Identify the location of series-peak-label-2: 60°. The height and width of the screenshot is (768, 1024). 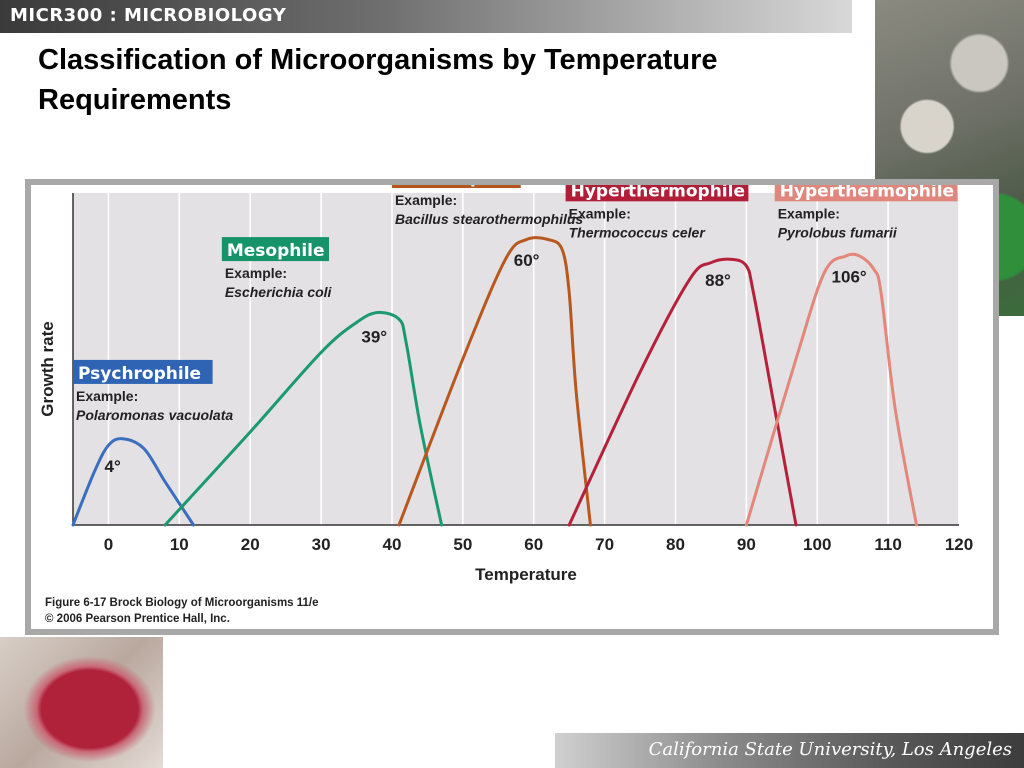
(527, 260).